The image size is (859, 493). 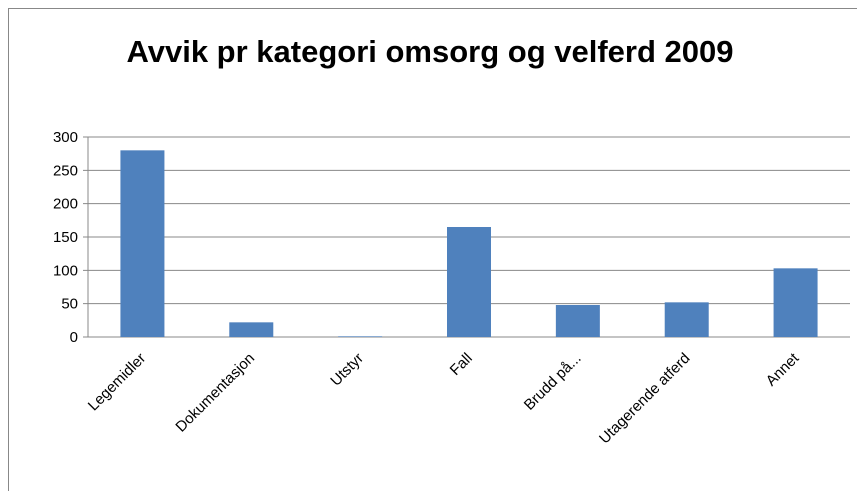 I want to click on x-tick-label: Utstyr, so click(x=347, y=370).